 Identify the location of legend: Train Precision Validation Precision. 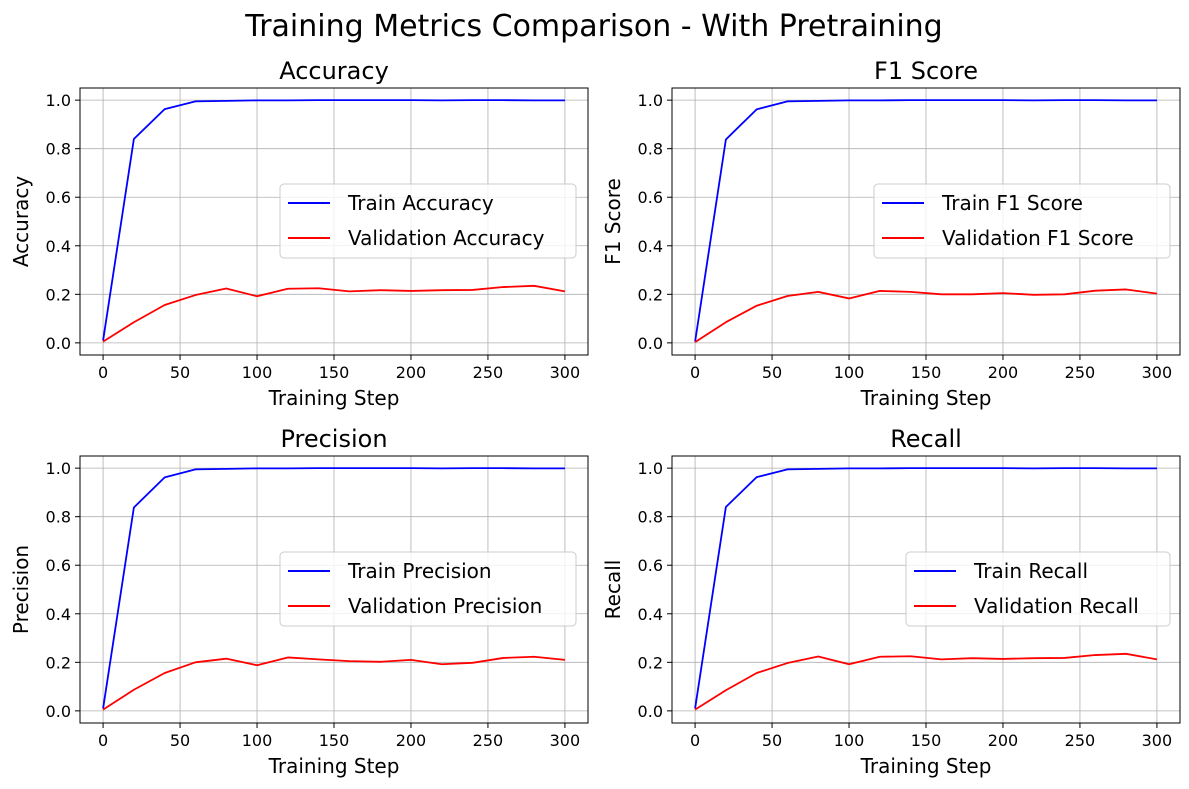
(428, 589).